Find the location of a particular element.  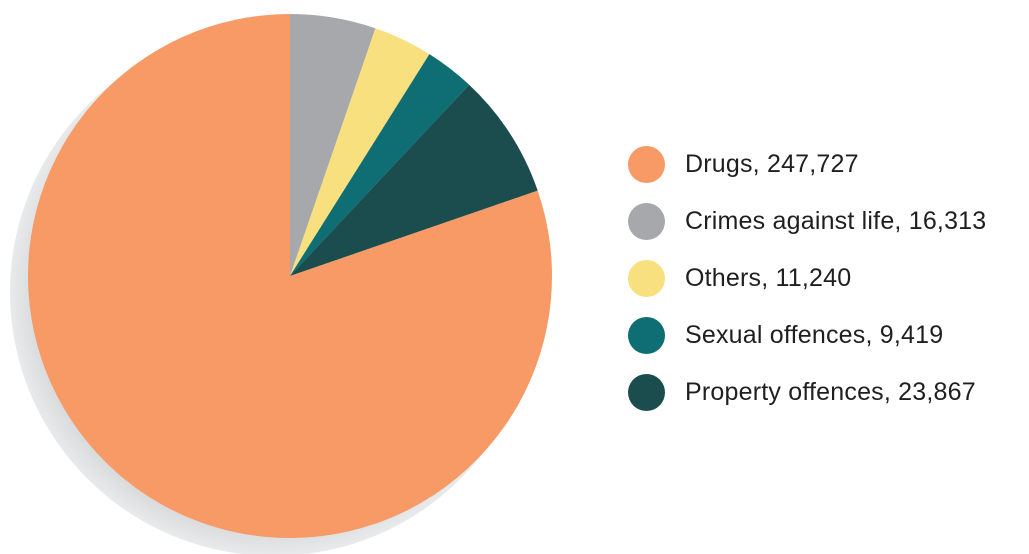

legend-item-crimes-against-life: Crimes against life, 16,313 is located at coordinates (807, 221).